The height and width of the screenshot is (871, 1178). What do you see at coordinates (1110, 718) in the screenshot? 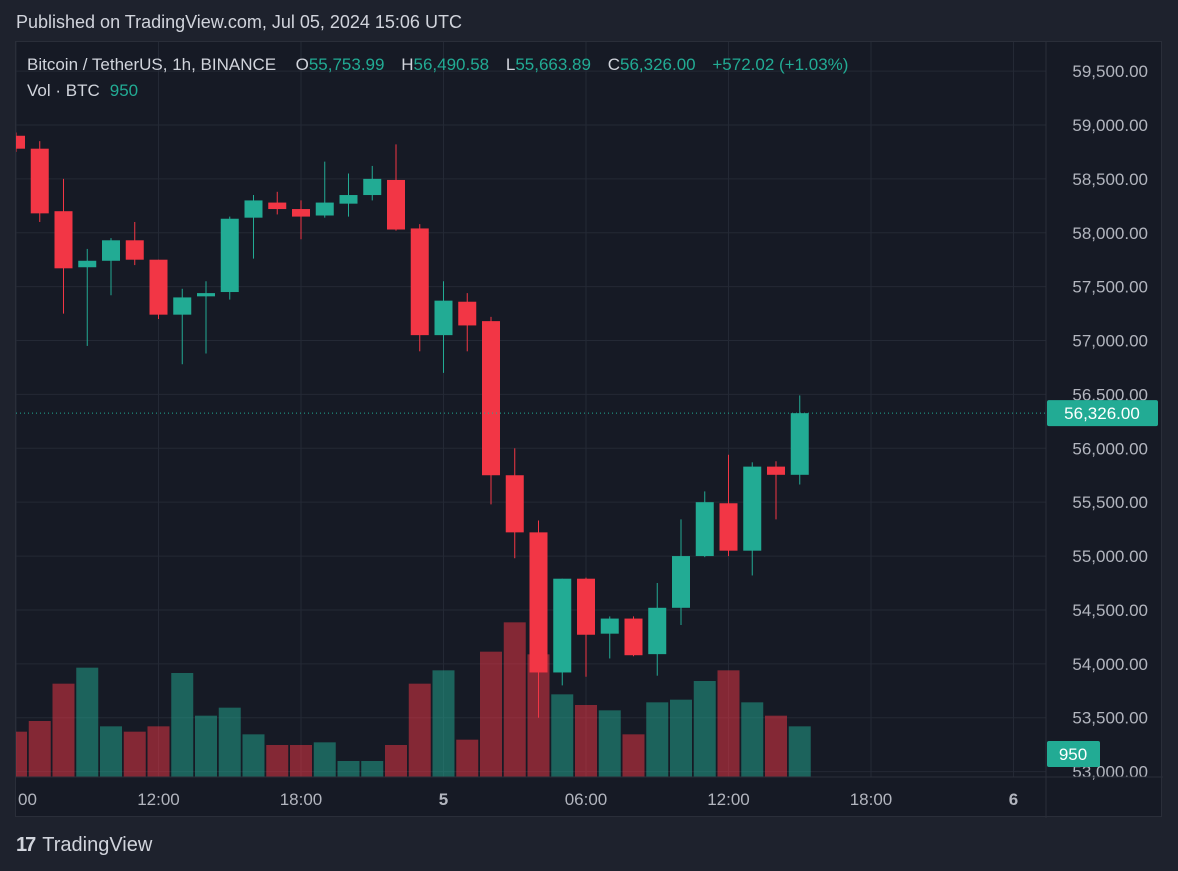
I see `price-axis-label: 53,500.00` at bounding box center [1110, 718].